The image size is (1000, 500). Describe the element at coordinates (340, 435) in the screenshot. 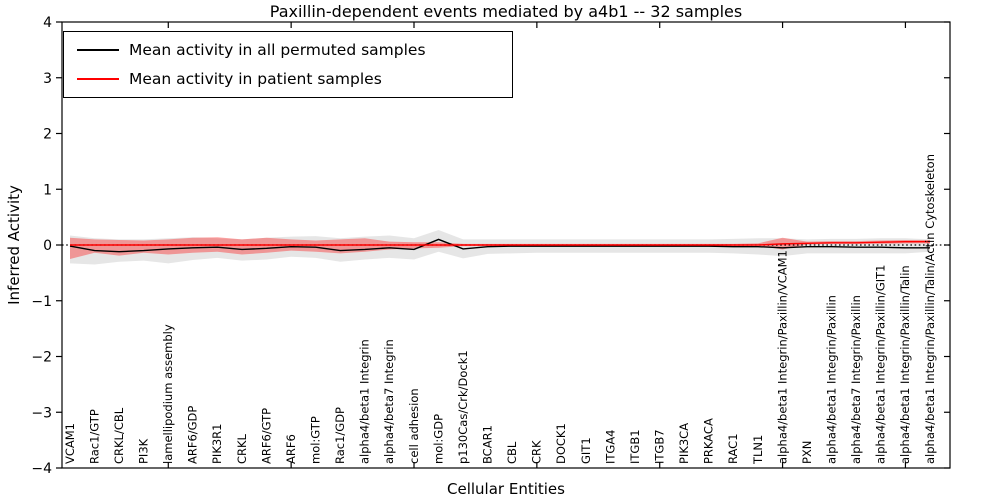

I see `x-tick-label: Rac1/GDP` at that location.